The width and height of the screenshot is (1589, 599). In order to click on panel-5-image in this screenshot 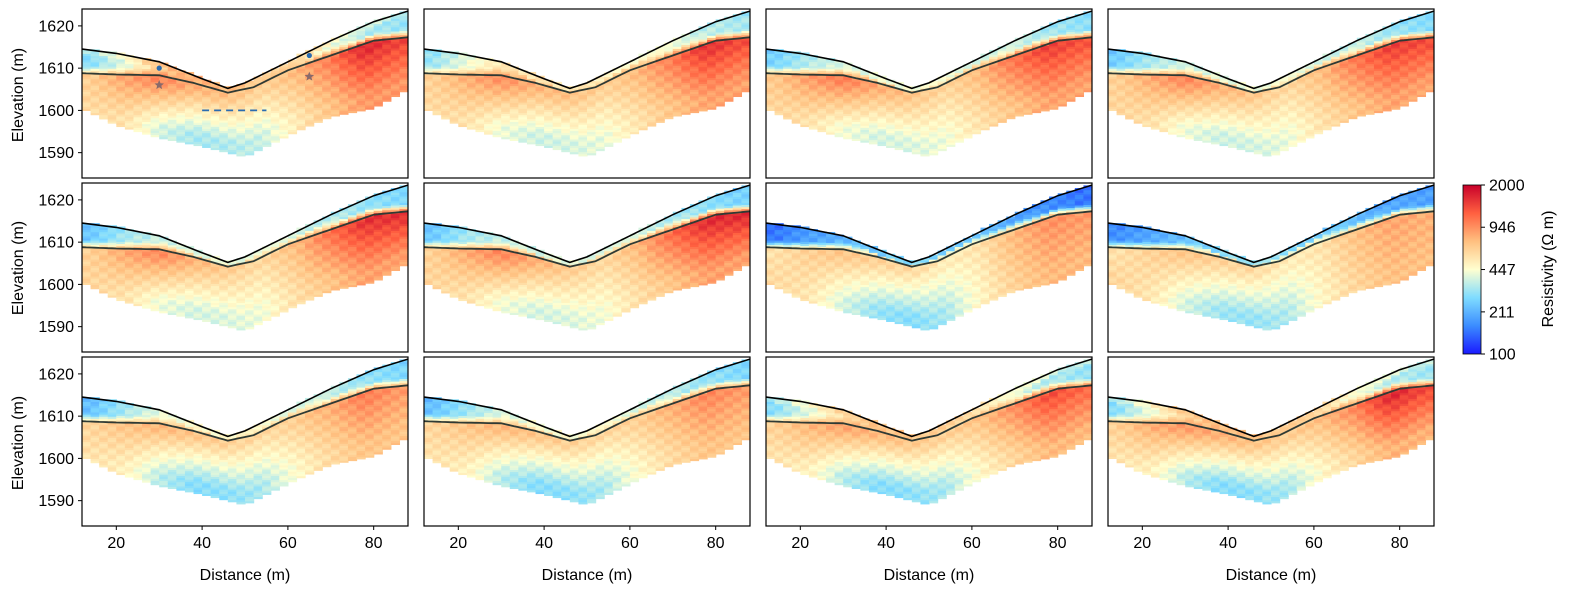, I will do `click(245, 257)`.